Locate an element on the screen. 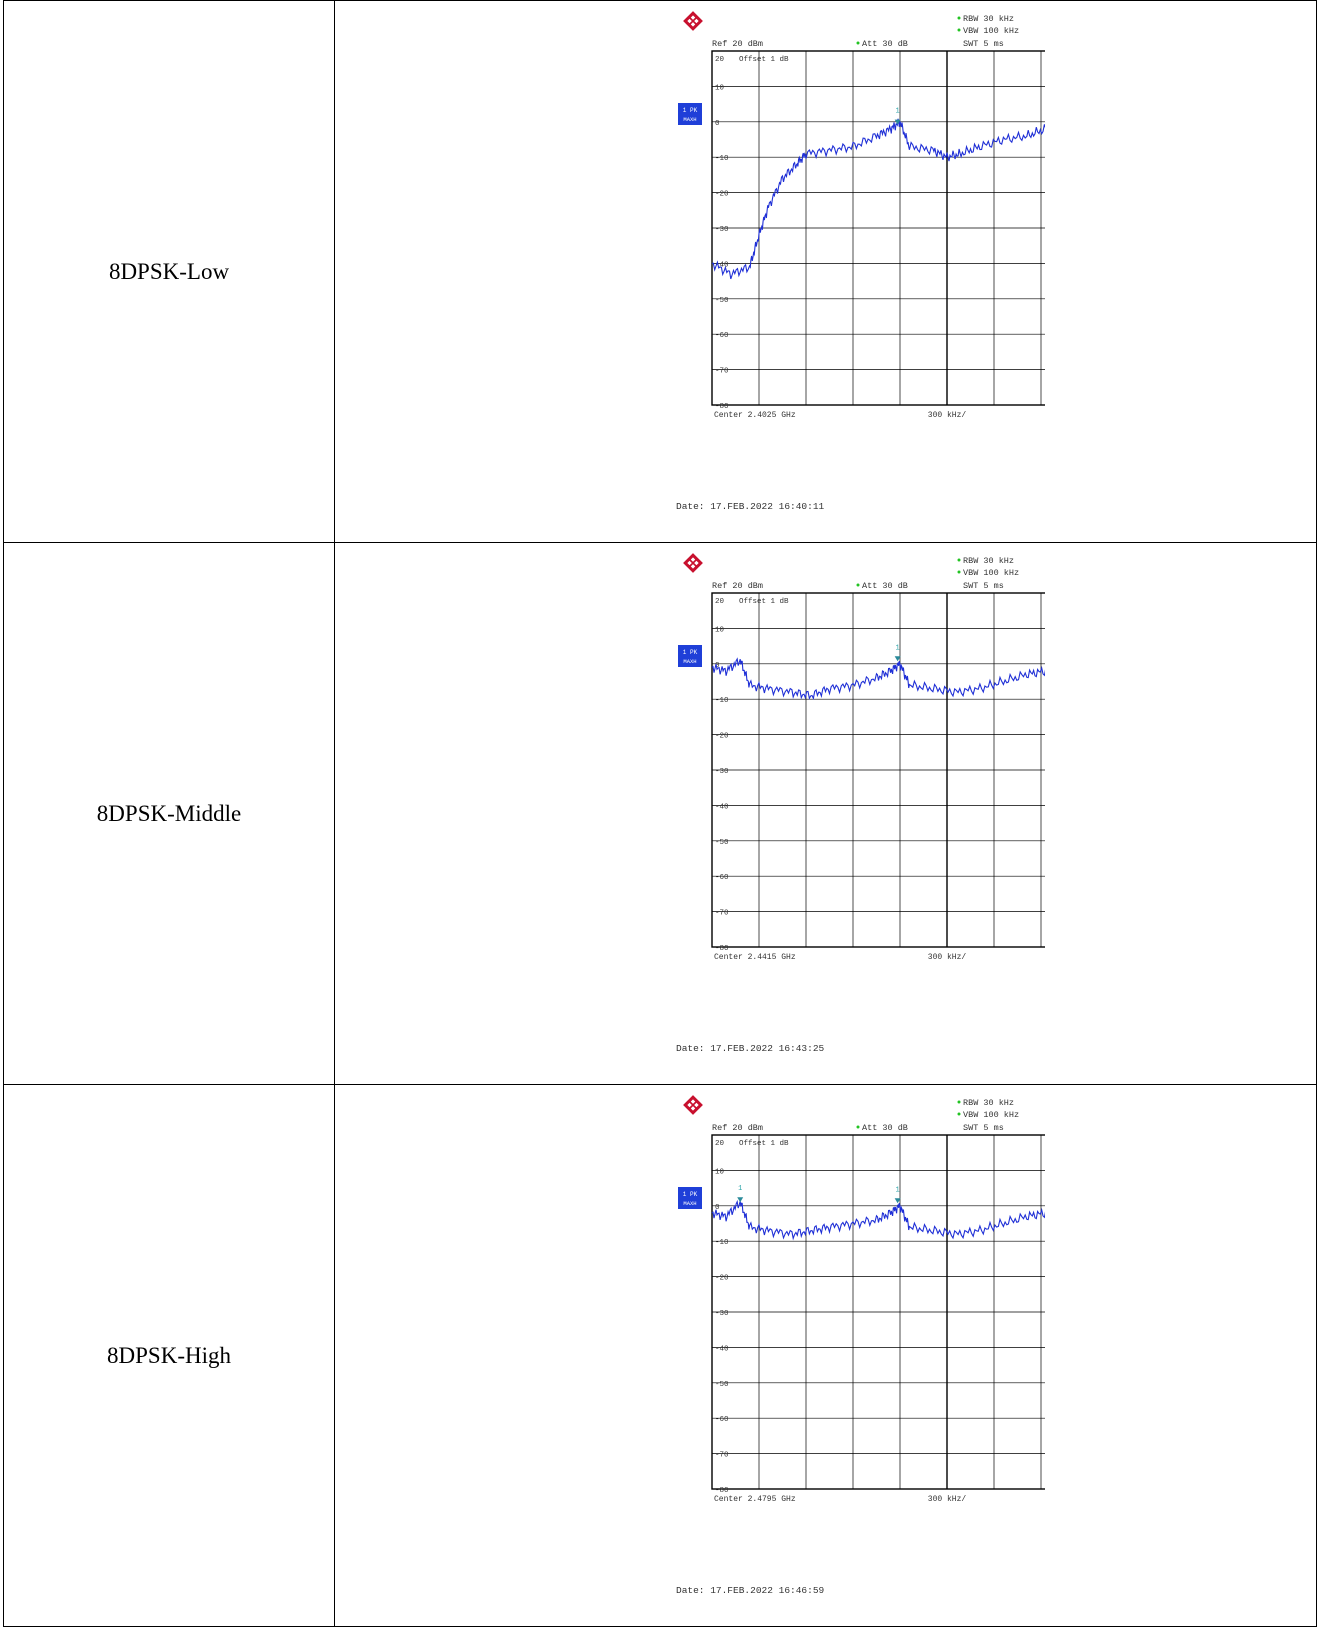 This screenshot has height=1627, width=1320. center-frequency-label: Center 2.4795 GHz is located at coordinates (755, 1499).